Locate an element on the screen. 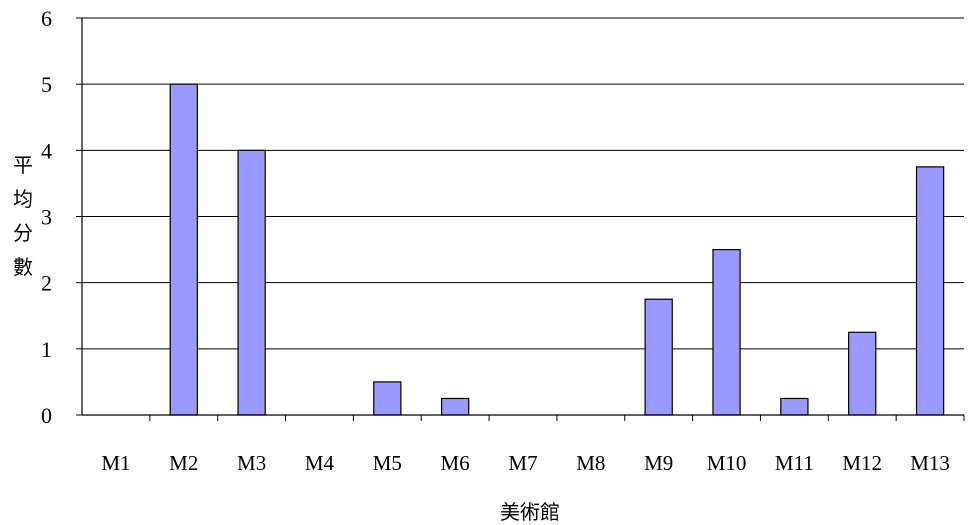 This screenshot has height=525, width=977. y-axis-label-char: 數 is located at coordinates (23, 267).